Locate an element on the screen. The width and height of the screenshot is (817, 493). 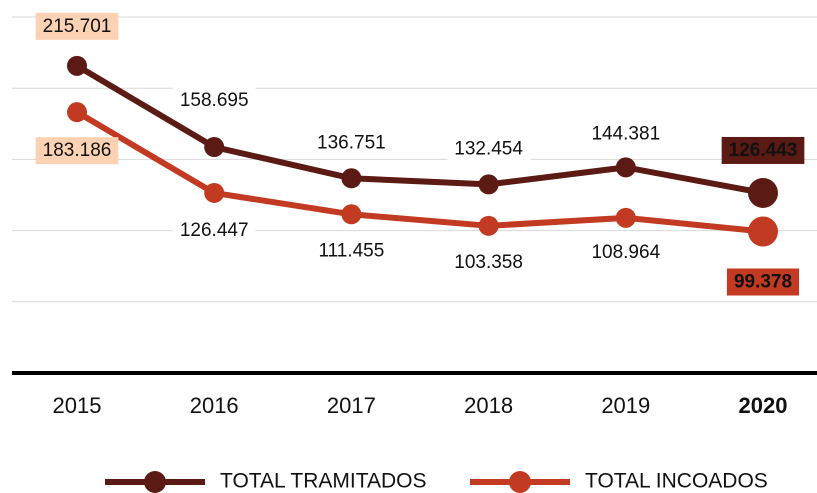
data-label: 136.751 is located at coordinates (351, 143).